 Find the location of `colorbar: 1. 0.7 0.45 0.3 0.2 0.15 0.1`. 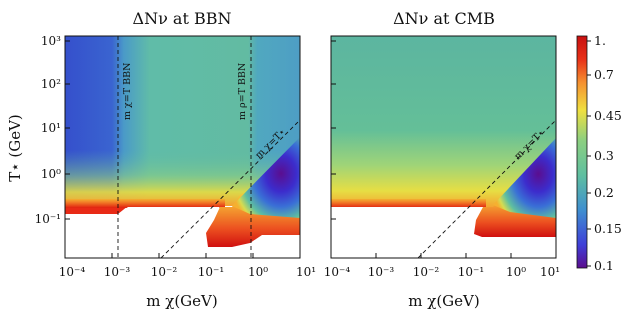

colorbar: 1. 0.7 0.45 0.3 0.2 0.15 0.1 is located at coordinates (599, 153).